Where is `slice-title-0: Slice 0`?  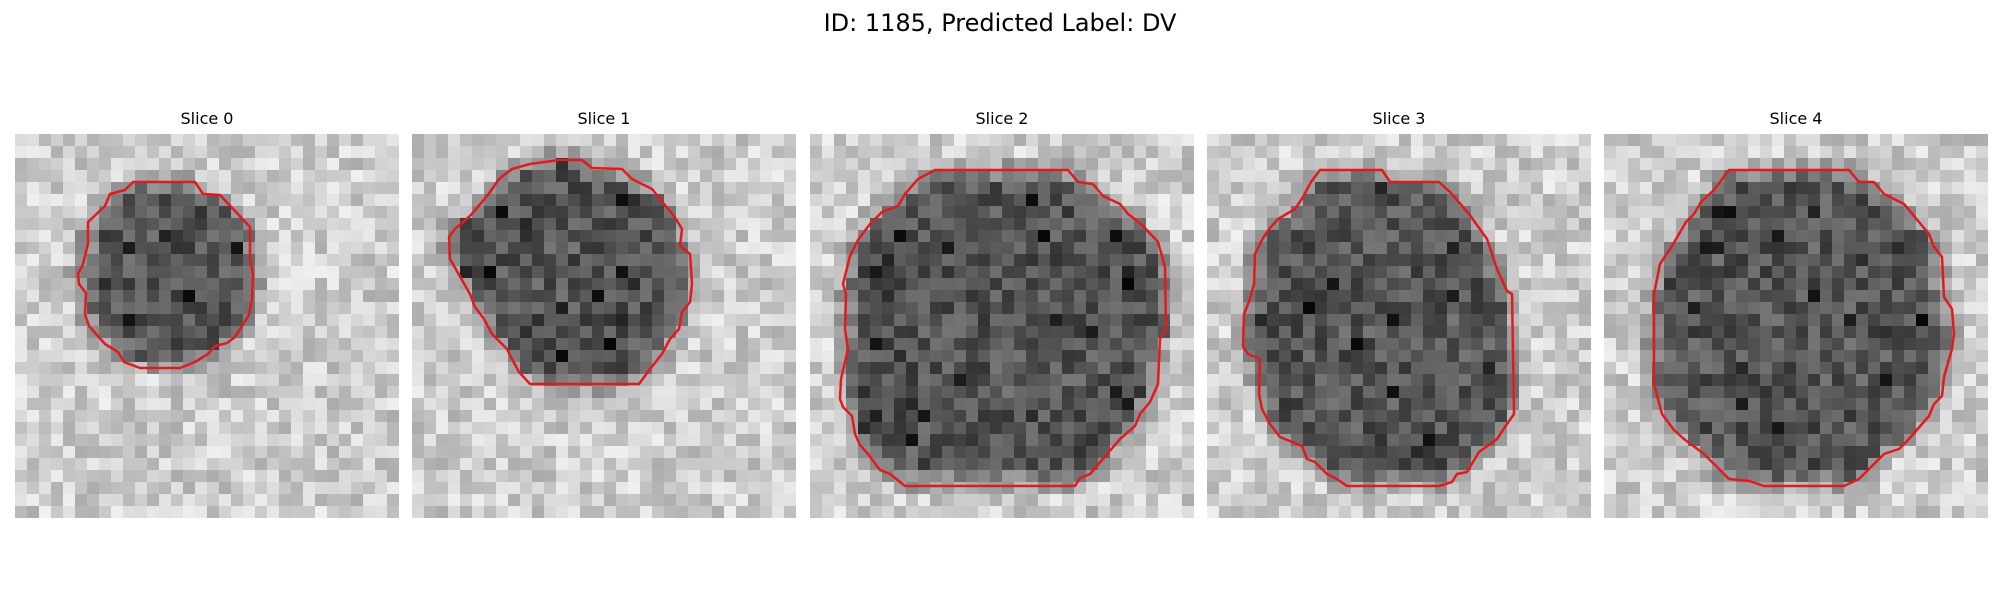
slice-title-0: Slice 0 is located at coordinates (207, 118).